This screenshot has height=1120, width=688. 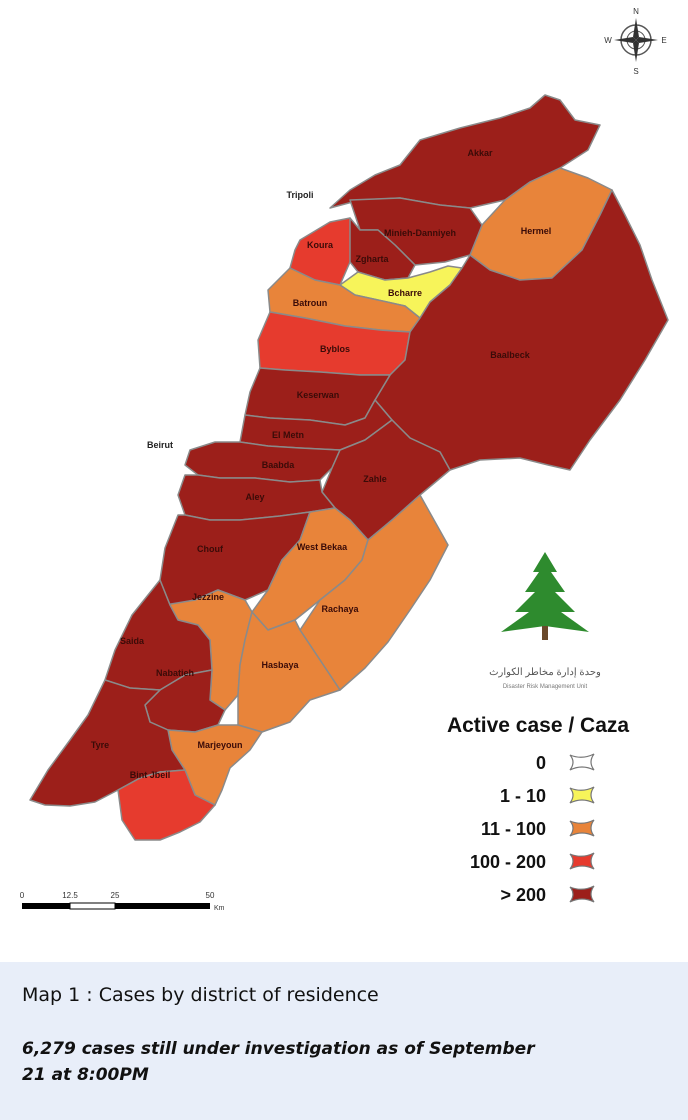 I want to click on district-label-bcharre: Bcharre, so click(x=405, y=293).